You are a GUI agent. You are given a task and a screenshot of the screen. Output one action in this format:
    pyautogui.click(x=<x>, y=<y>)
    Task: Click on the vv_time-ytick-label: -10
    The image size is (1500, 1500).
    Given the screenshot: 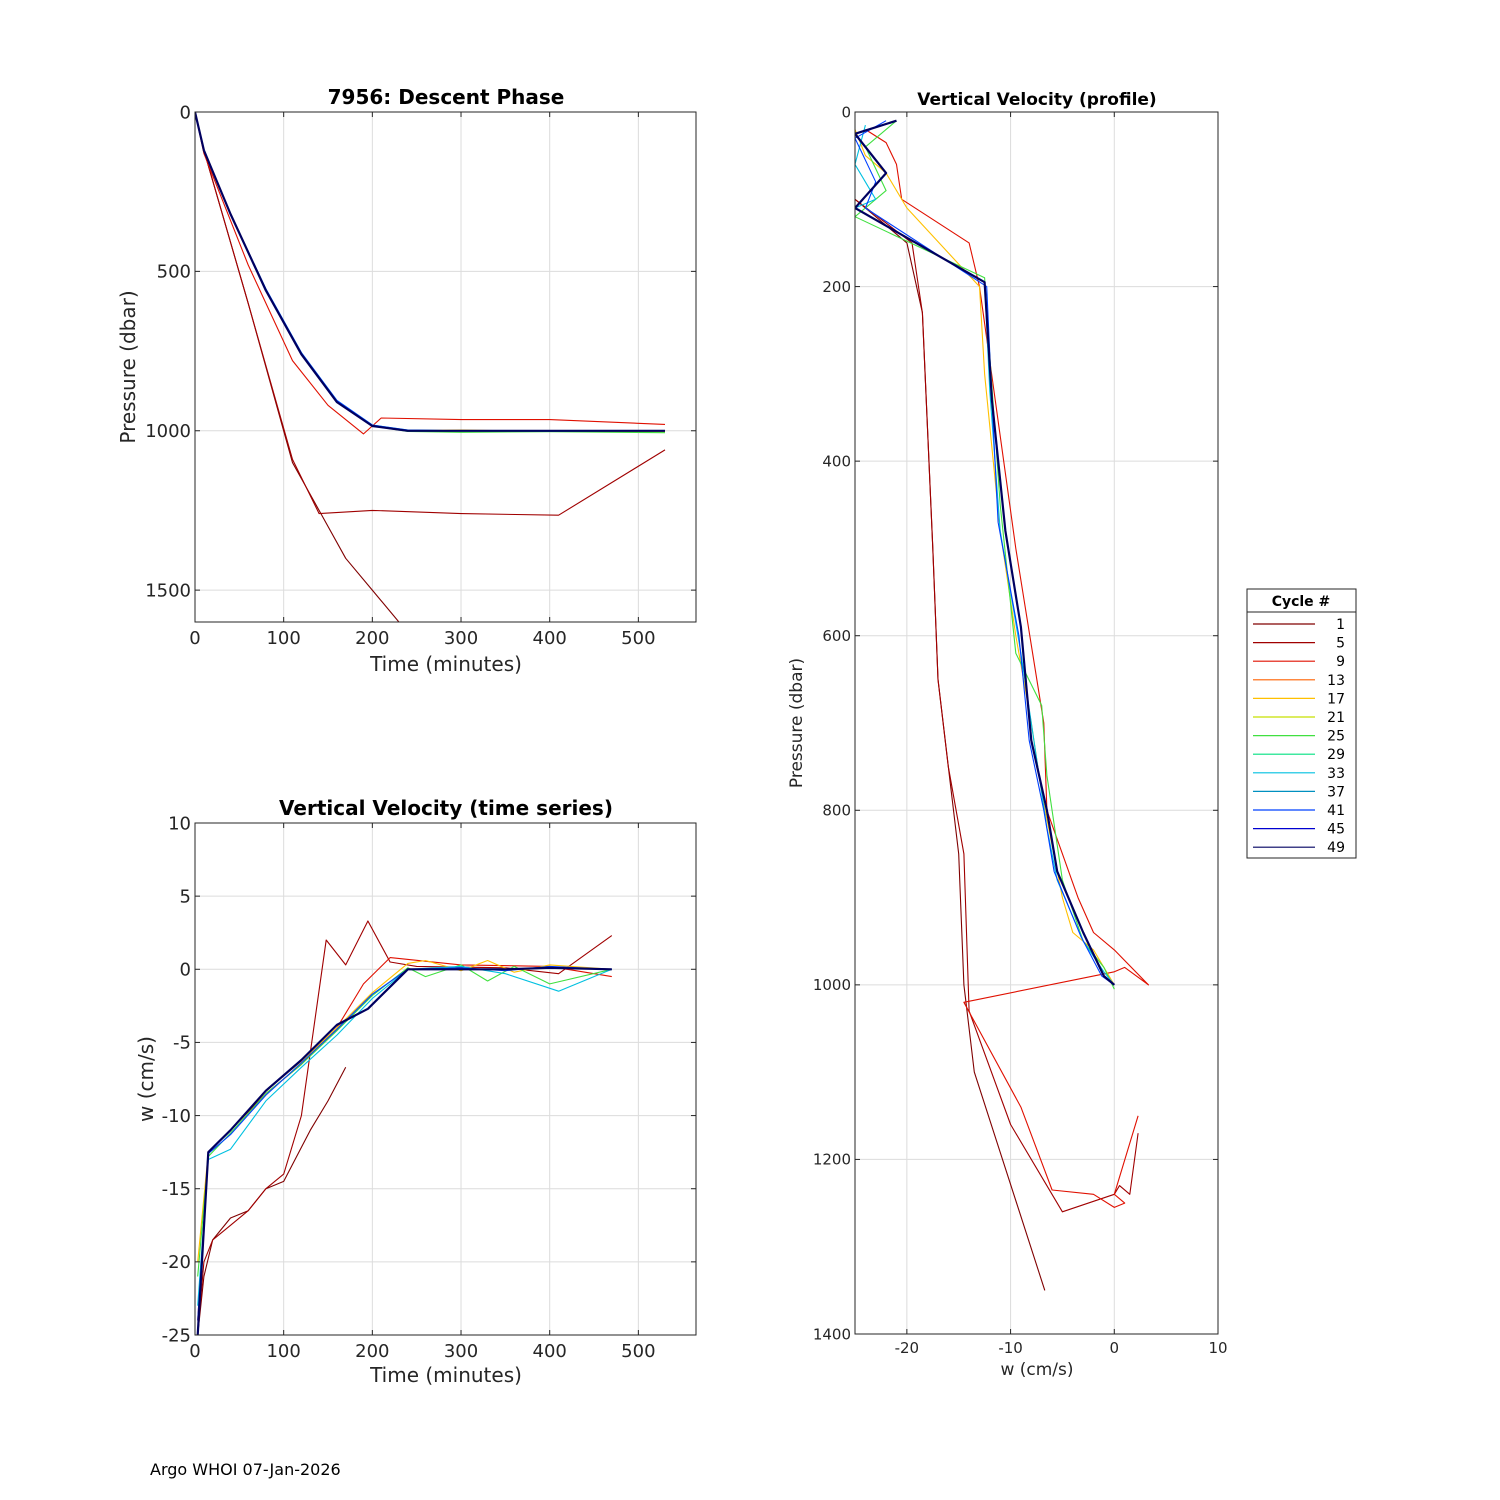 What is the action you would take?
    pyautogui.click(x=176, y=1116)
    